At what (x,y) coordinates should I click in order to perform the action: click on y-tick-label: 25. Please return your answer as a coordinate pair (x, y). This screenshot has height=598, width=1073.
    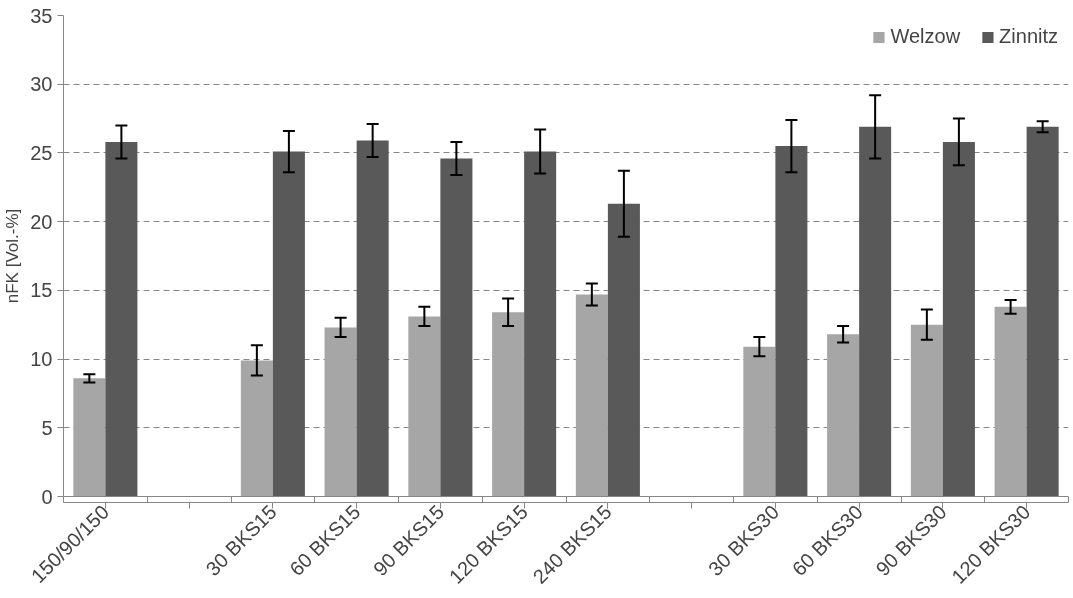
    Looking at the image, I should click on (41, 152).